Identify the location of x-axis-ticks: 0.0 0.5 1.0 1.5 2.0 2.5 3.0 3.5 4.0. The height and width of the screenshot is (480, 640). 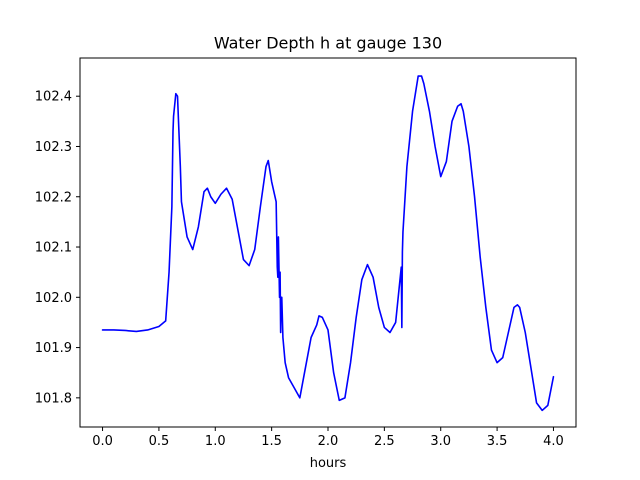
(328, 438).